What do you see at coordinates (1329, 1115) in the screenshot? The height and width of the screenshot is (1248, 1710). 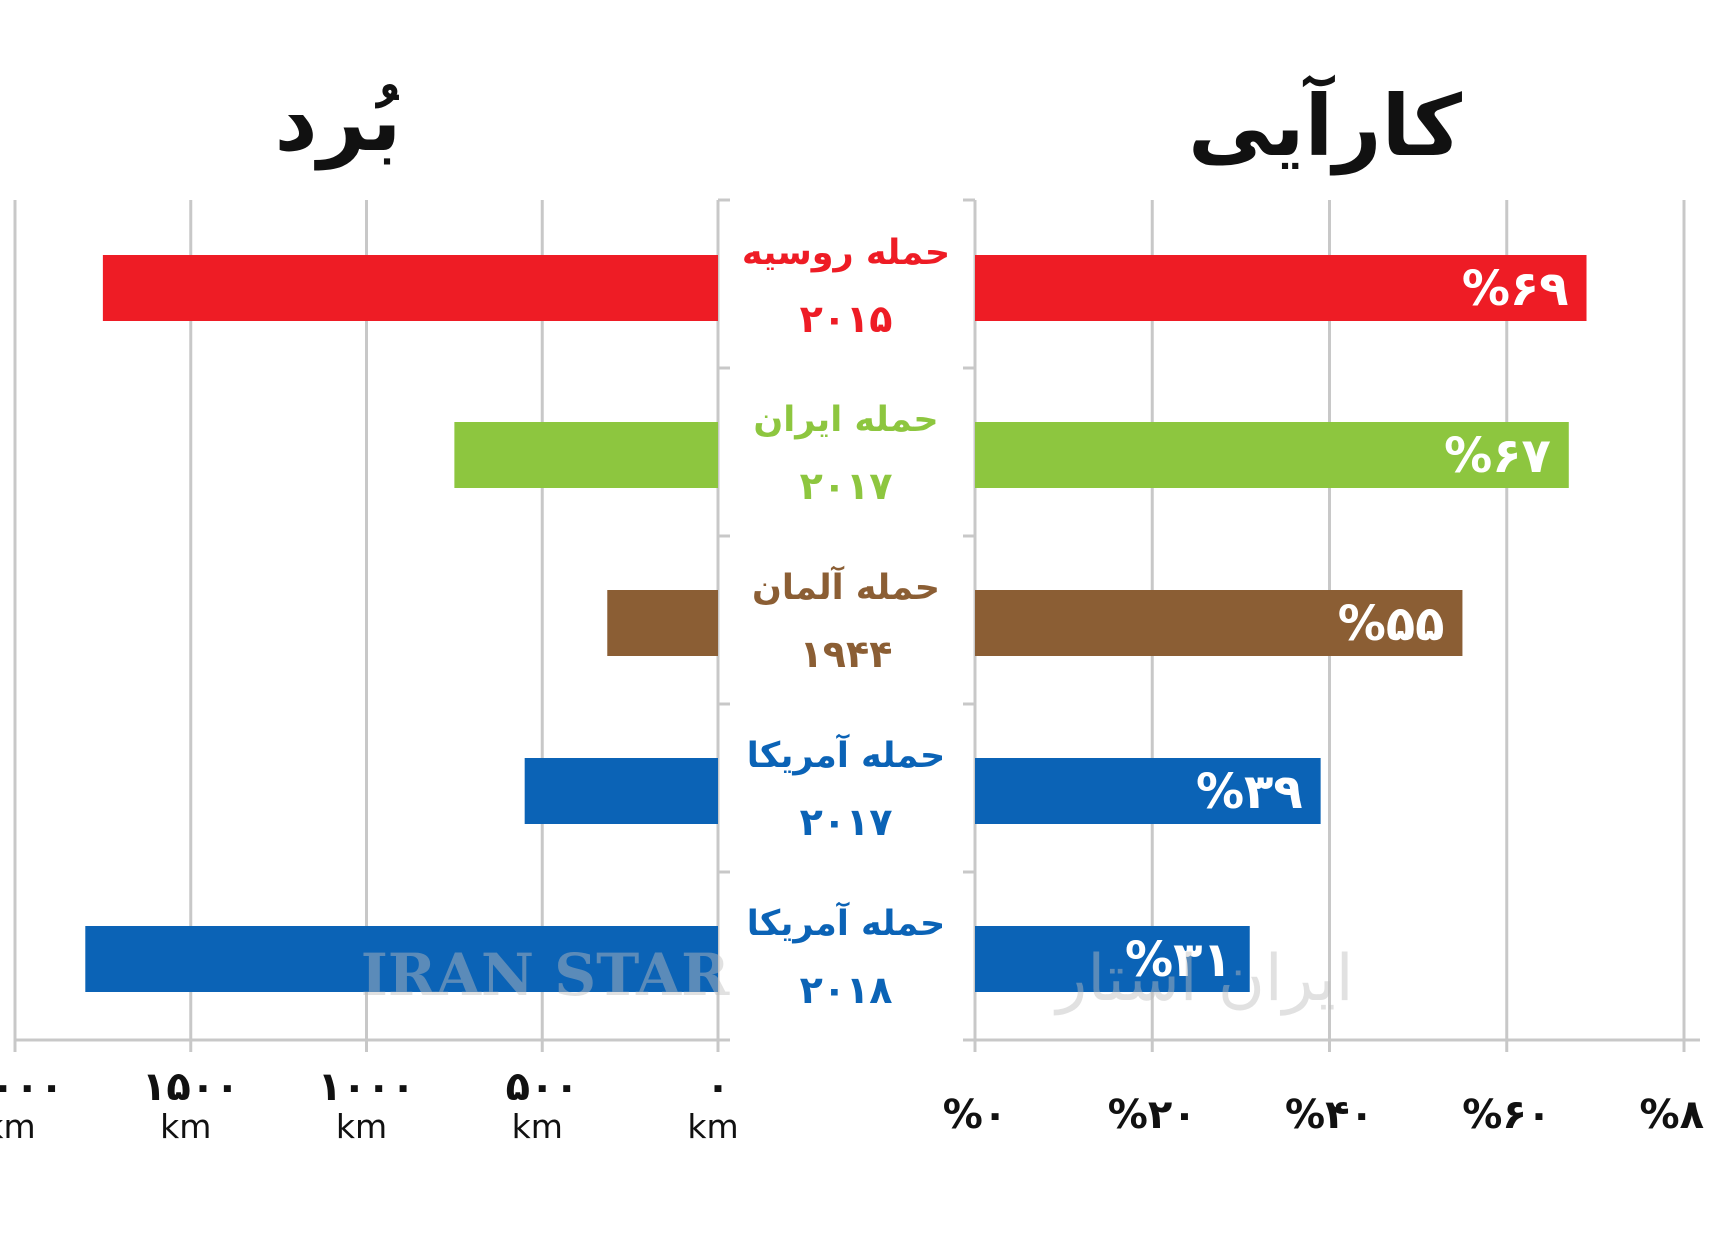 I see `efficiency-tick-label: %۴۰` at bounding box center [1329, 1115].